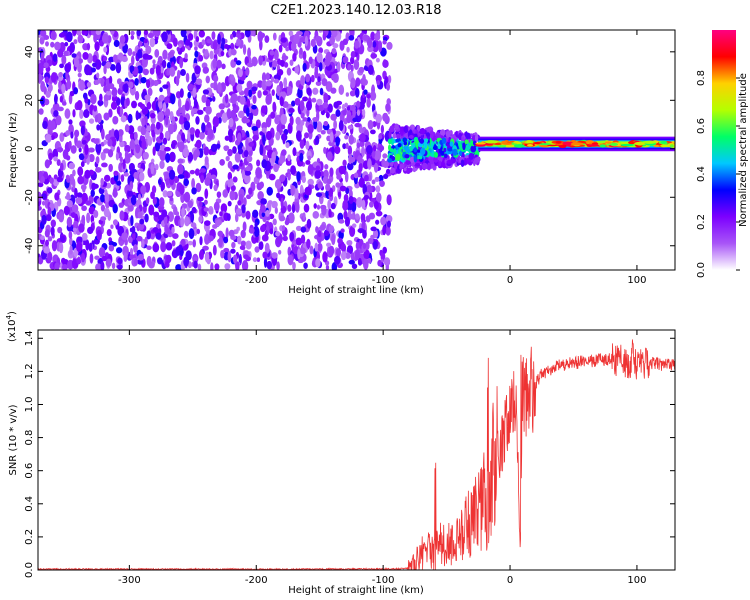 The width and height of the screenshot is (750, 600). Describe the element at coordinates (636, 280) in the screenshot. I see `x-tick-label: 100` at that location.